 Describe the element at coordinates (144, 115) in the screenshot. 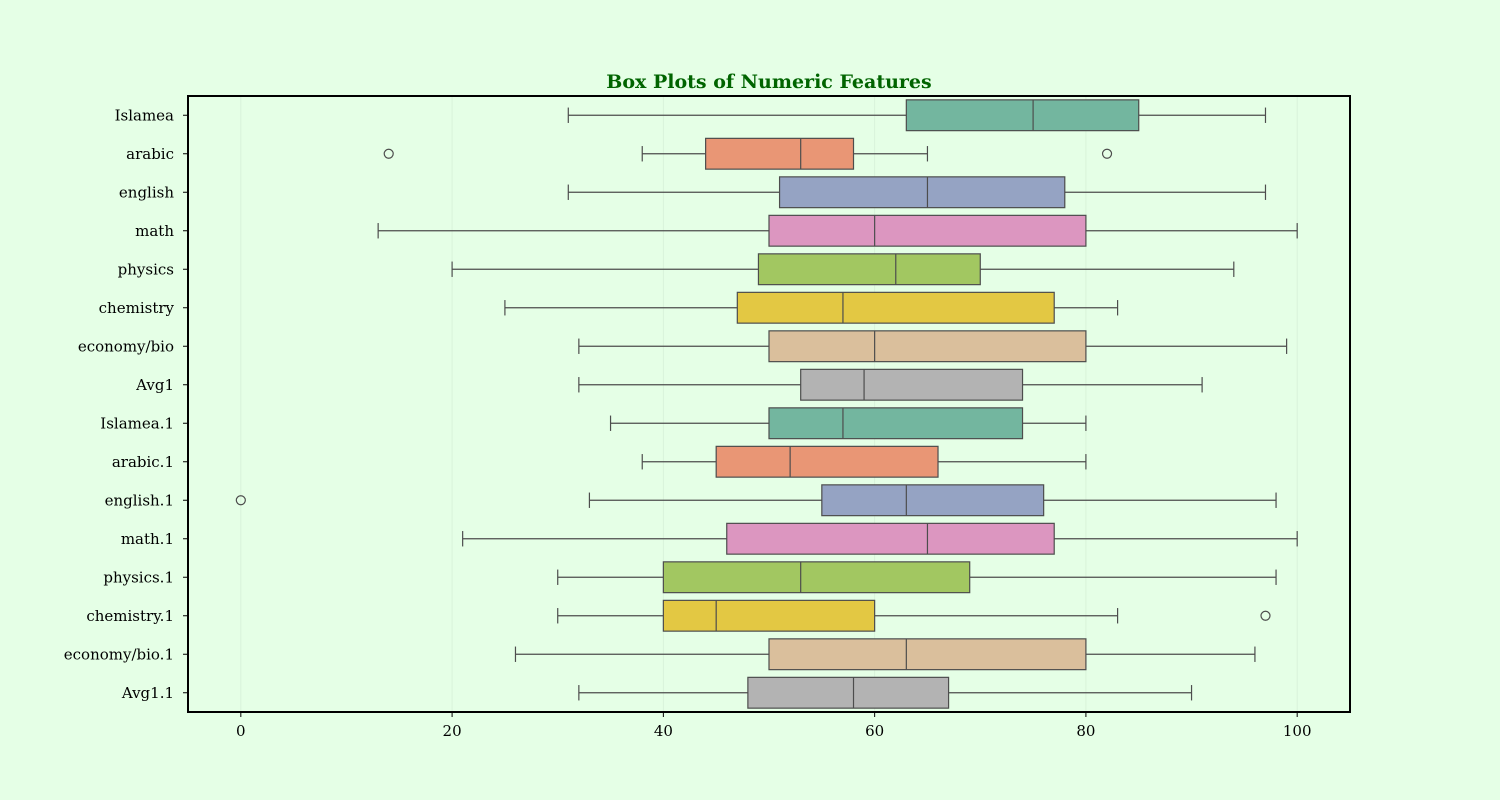

I see `y-tick-label-0: Islamea` at that location.